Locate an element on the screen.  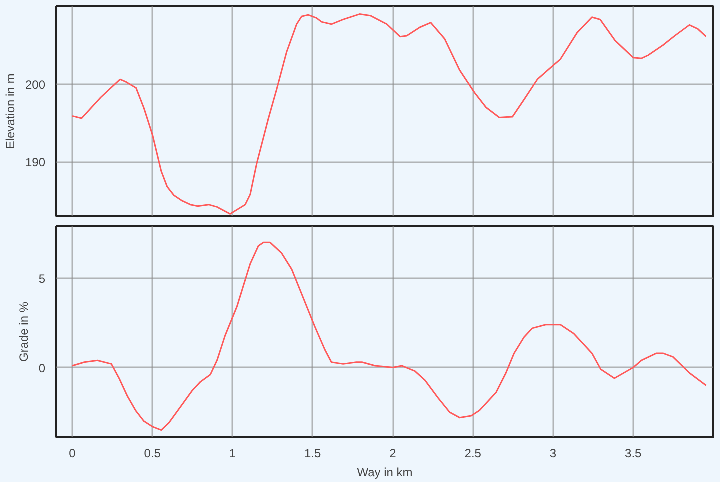
x-tick-label: 3 is located at coordinates (553, 453).